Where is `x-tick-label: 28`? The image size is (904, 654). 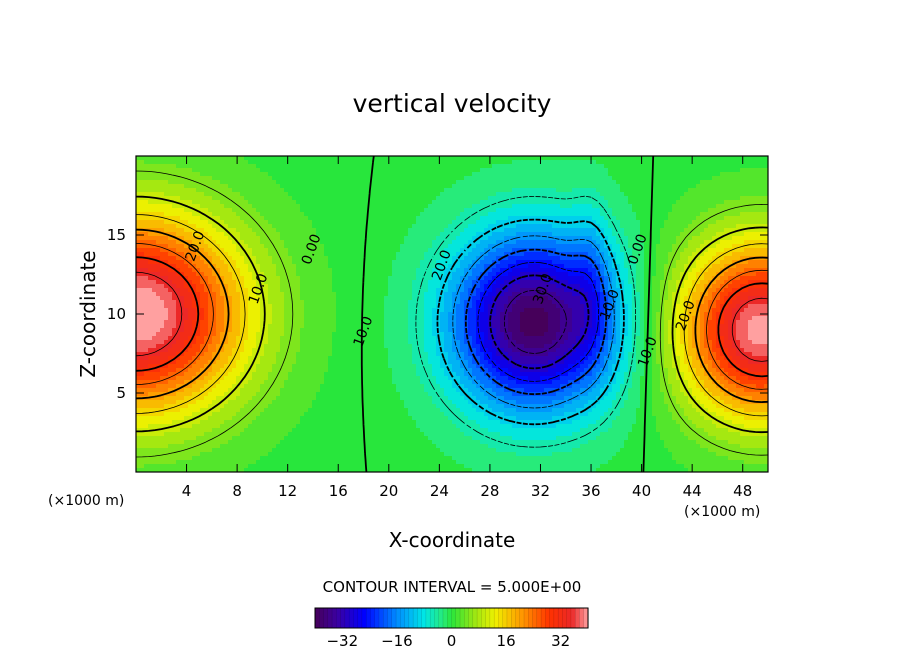
x-tick-label: 28 is located at coordinates (489, 491).